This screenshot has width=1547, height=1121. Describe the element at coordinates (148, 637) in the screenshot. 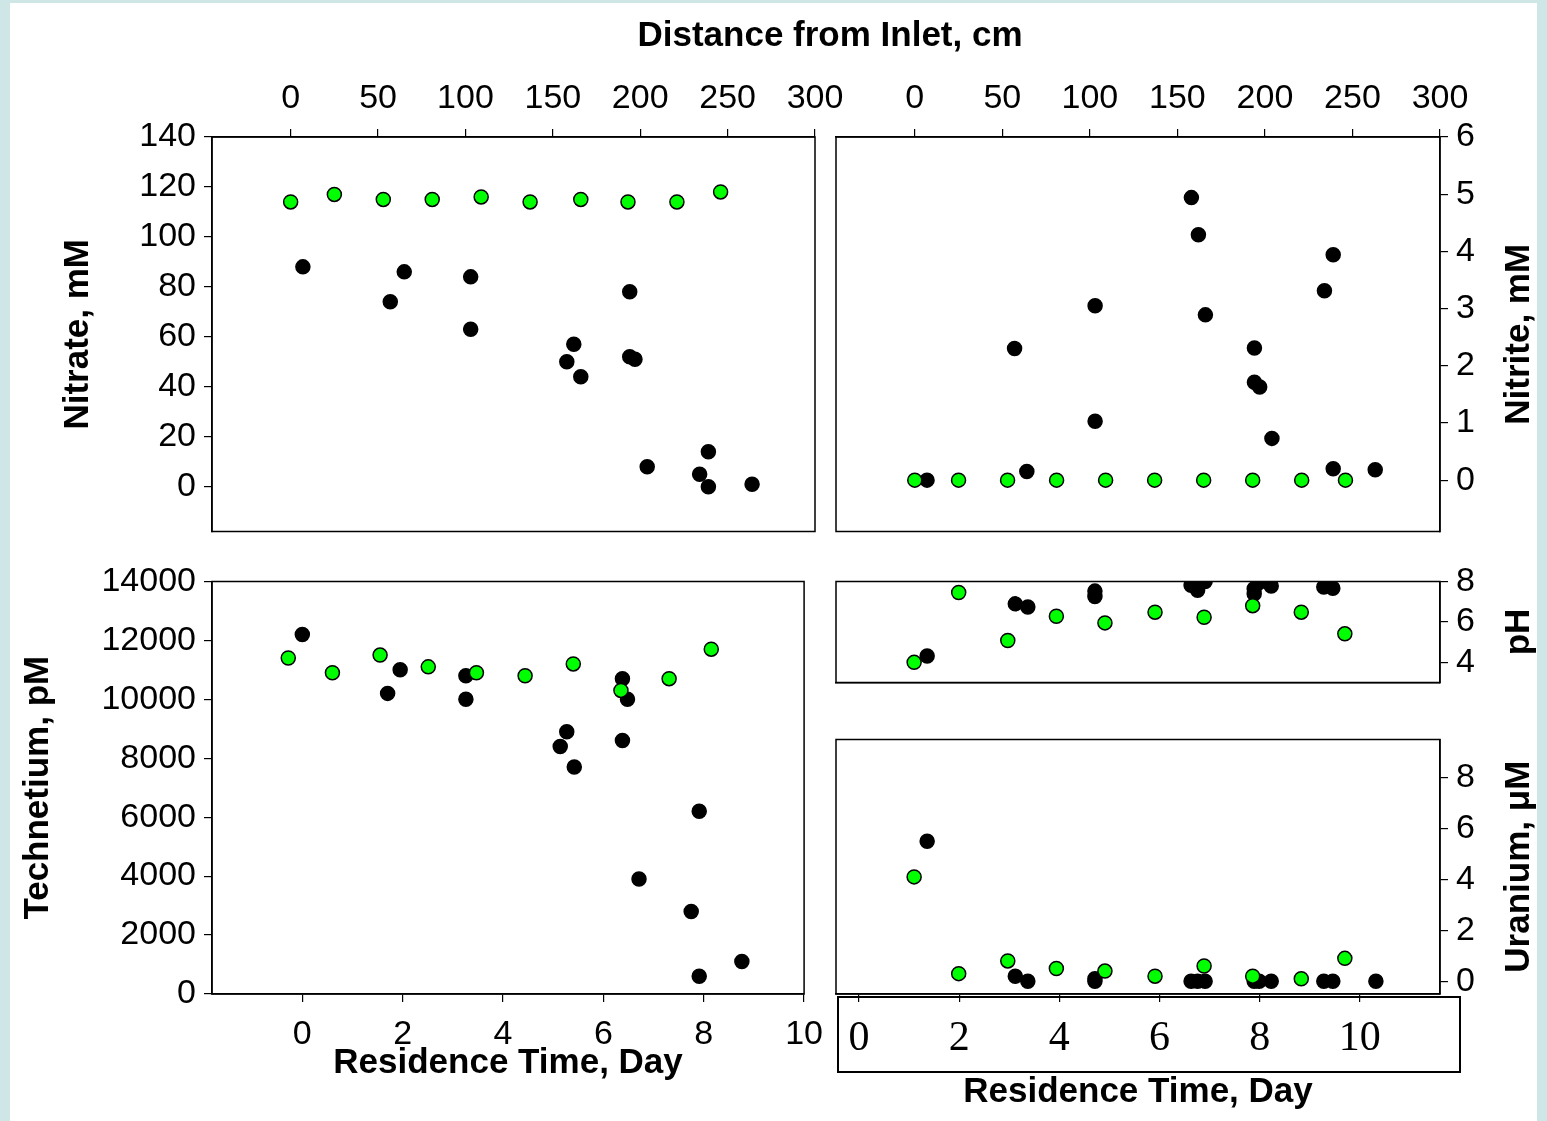

I see `y-tick-label: 12000` at that location.